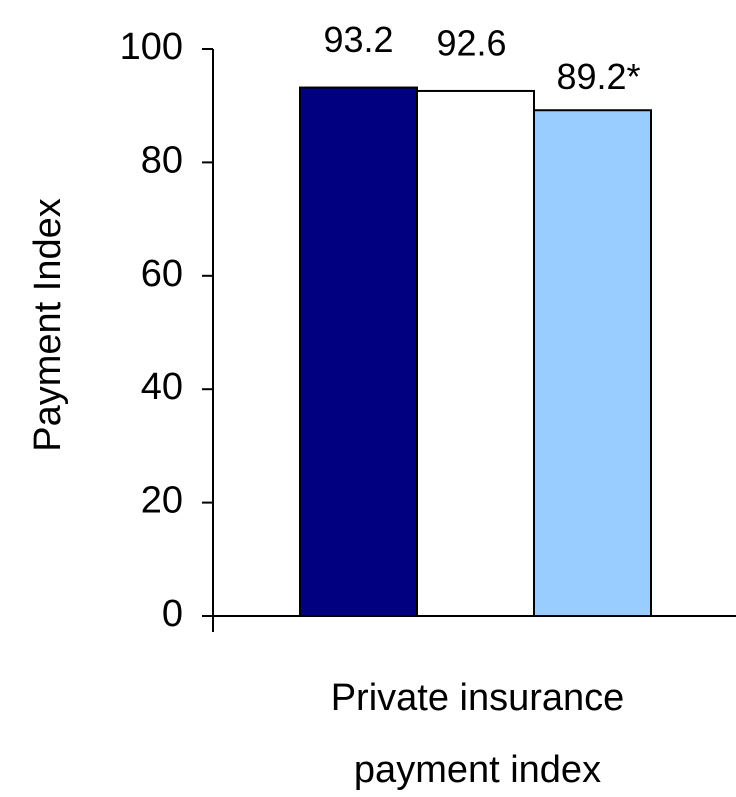 The width and height of the screenshot is (736, 797). Describe the element at coordinates (172, 614) in the screenshot. I see `y-tick-label: 0` at that location.